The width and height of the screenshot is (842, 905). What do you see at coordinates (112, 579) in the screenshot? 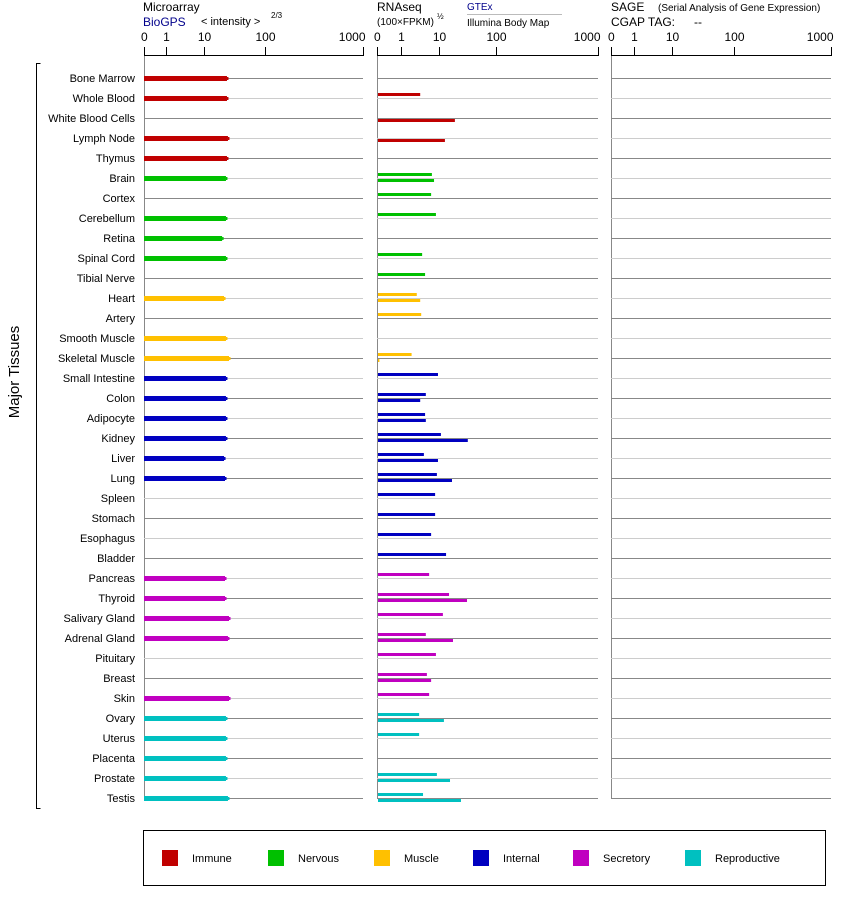
I see `tissue-label: Pancreas` at bounding box center [112, 579].